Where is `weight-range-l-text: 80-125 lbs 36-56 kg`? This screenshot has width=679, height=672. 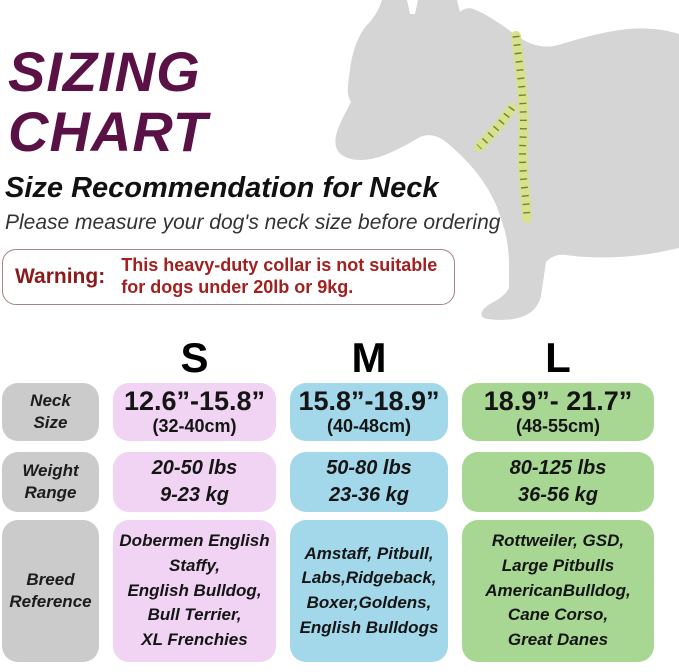 weight-range-l-text: 80-125 lbs 36-56 kg is located at coordinates (558, 481).